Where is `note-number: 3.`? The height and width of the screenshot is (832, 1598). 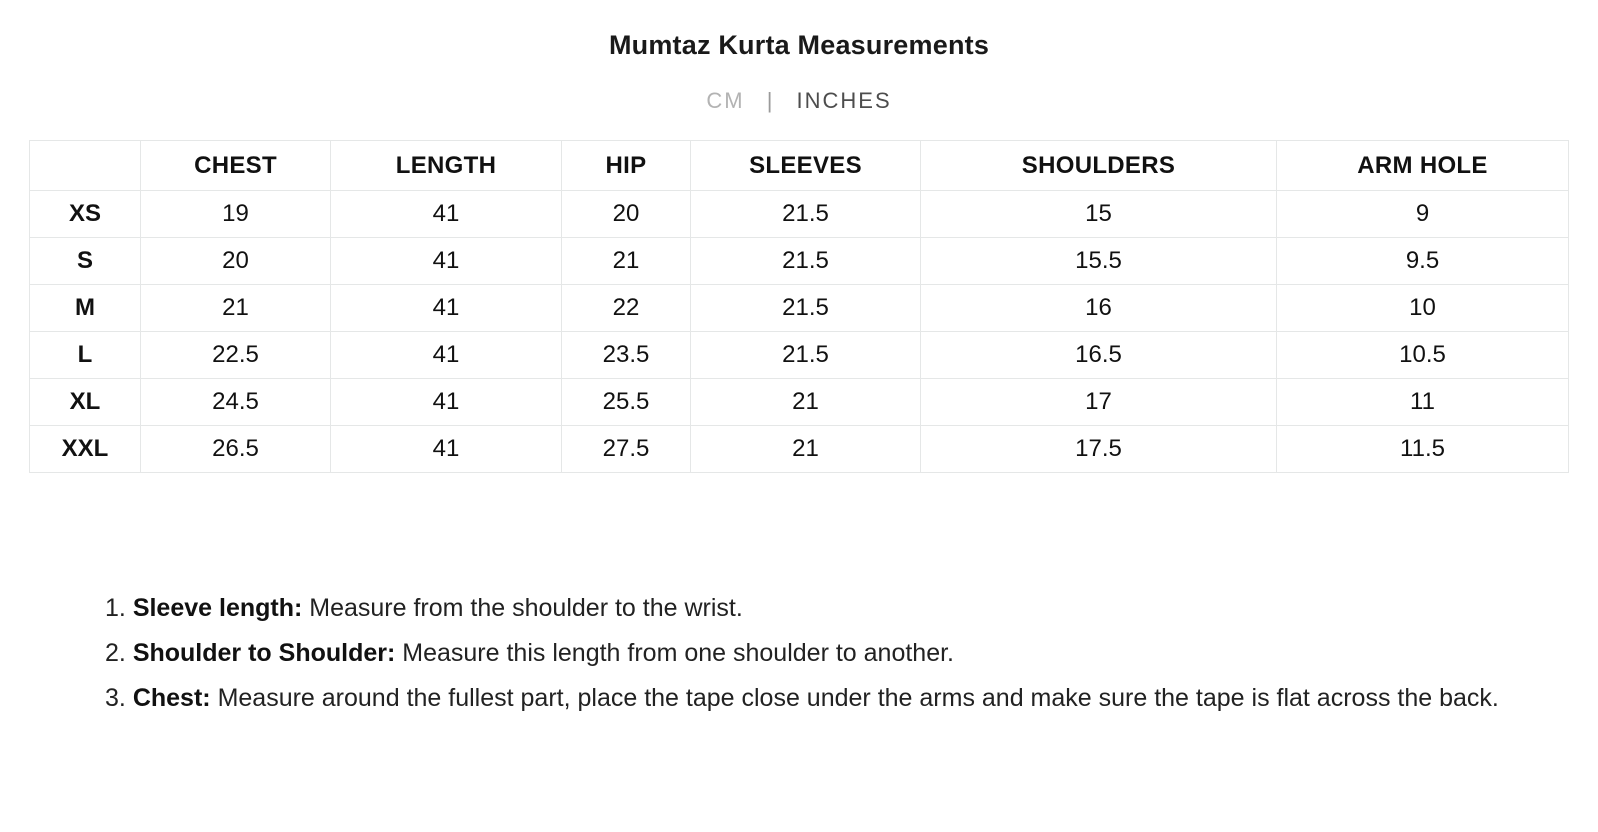 note-number: 3. is located at coordinates (115, 698).